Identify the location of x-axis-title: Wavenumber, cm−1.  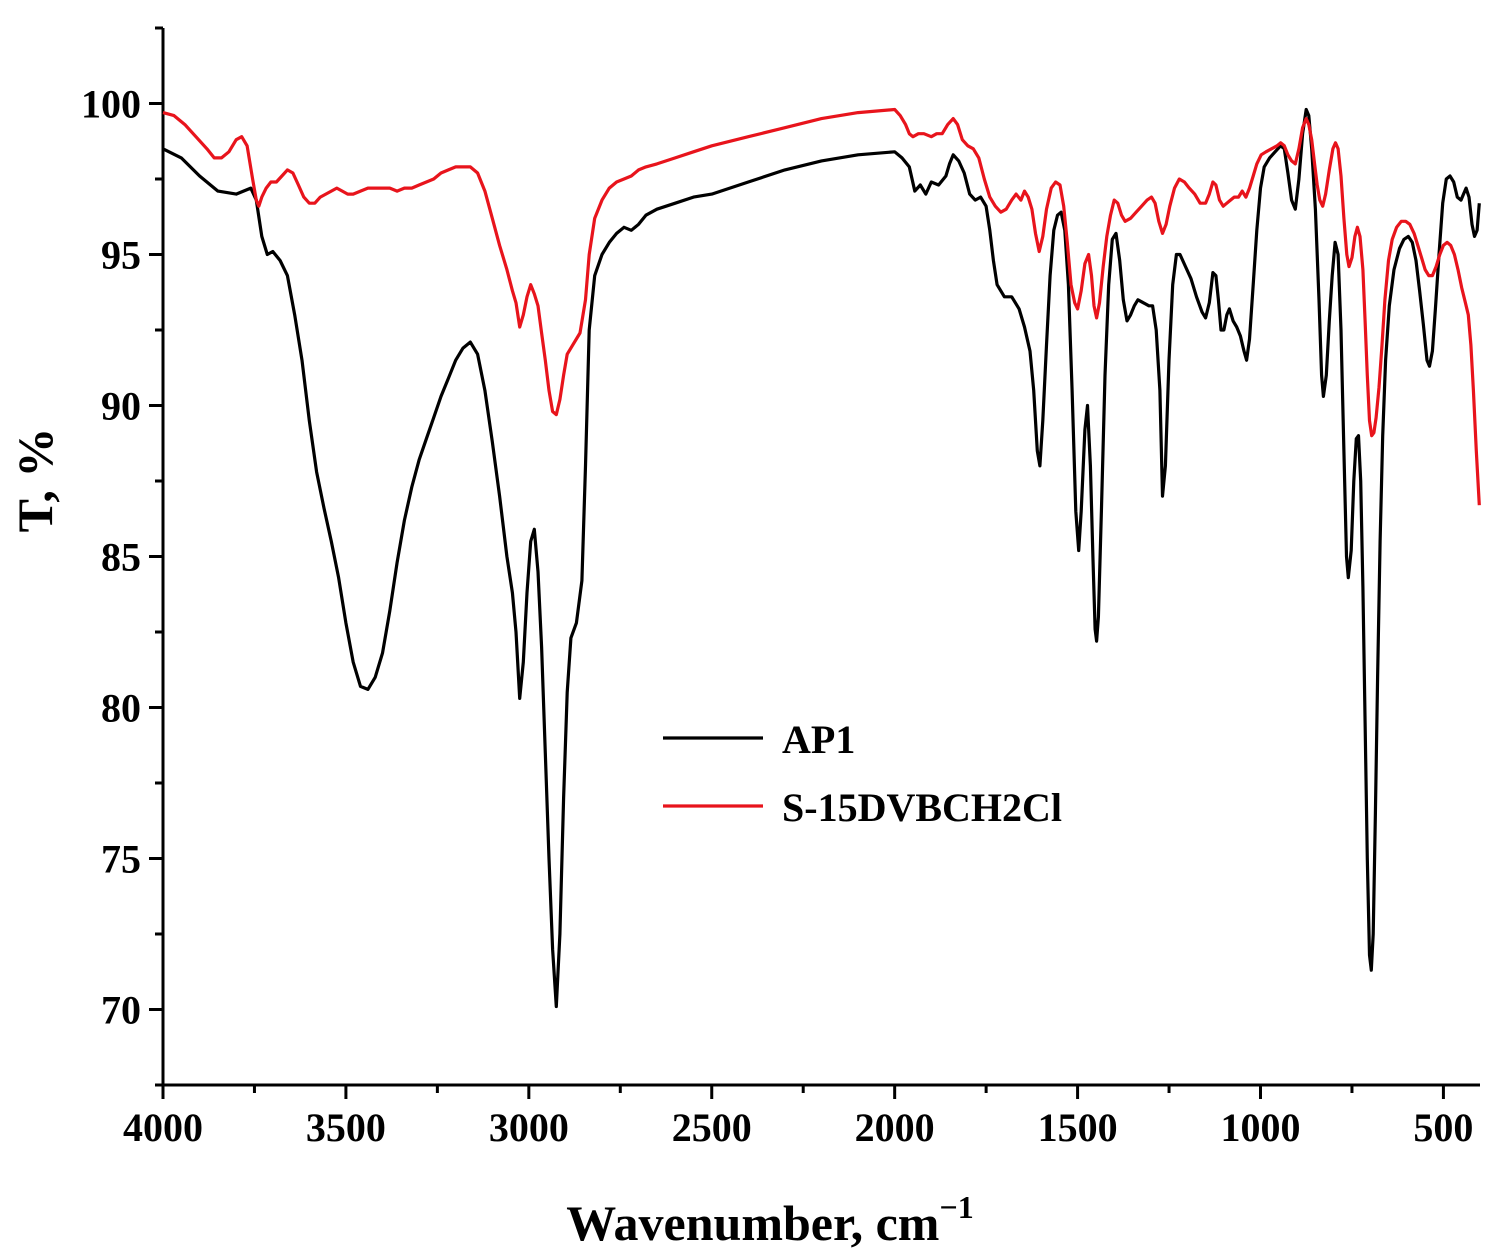
(769, 1220).